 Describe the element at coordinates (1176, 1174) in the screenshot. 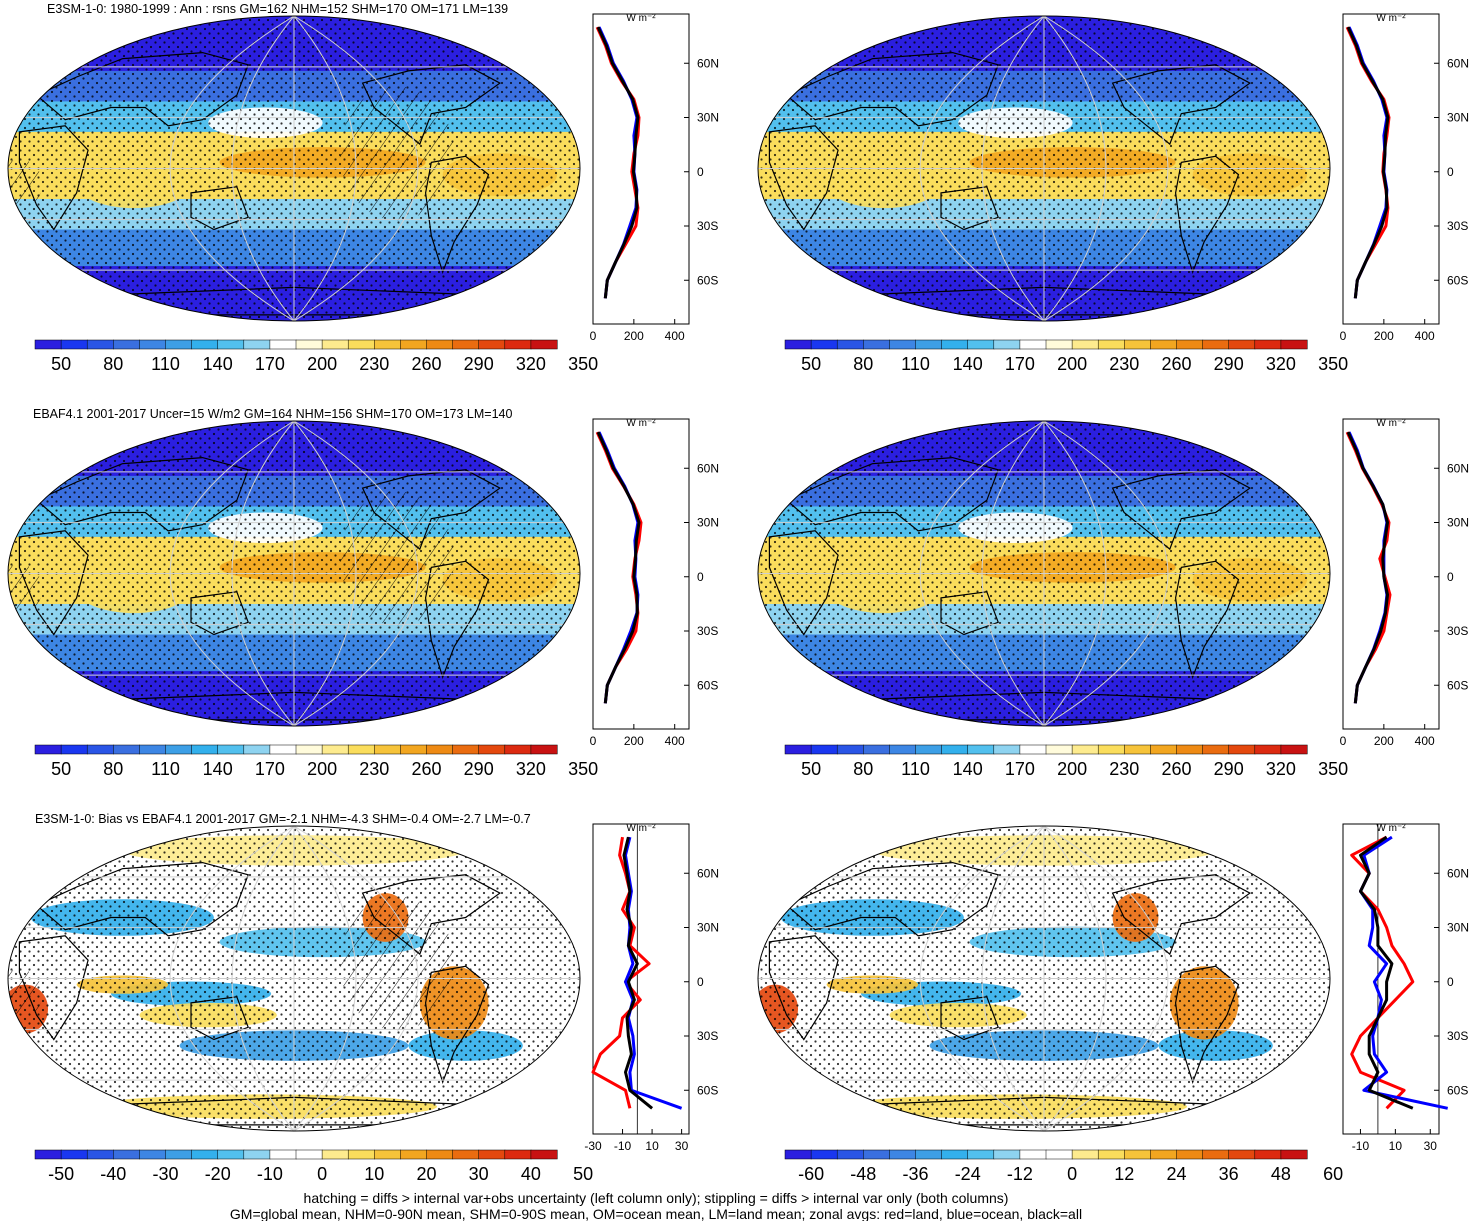

I see `colorbar-label: 24` at that location.